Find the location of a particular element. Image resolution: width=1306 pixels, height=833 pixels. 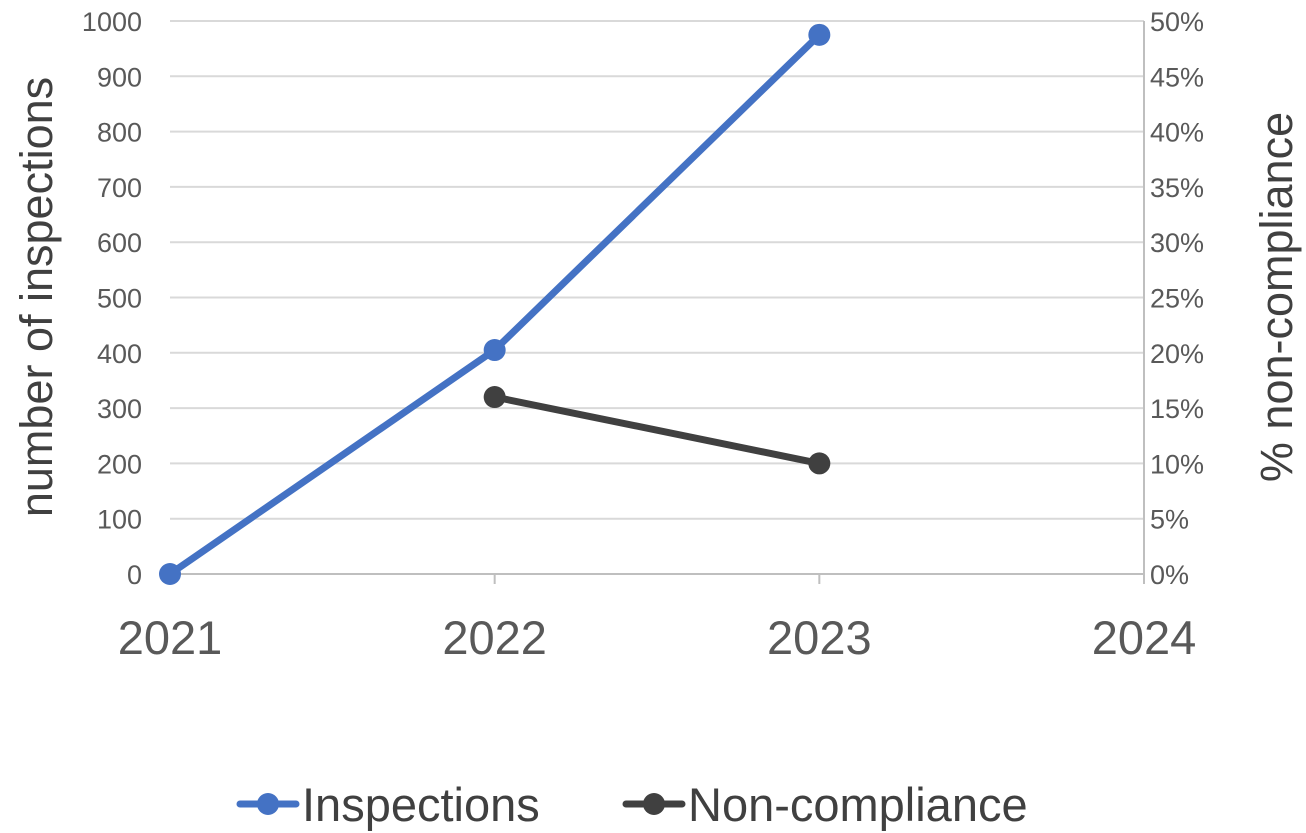

legend: Inspections Non-compliance is located at coordinates (632, 804).